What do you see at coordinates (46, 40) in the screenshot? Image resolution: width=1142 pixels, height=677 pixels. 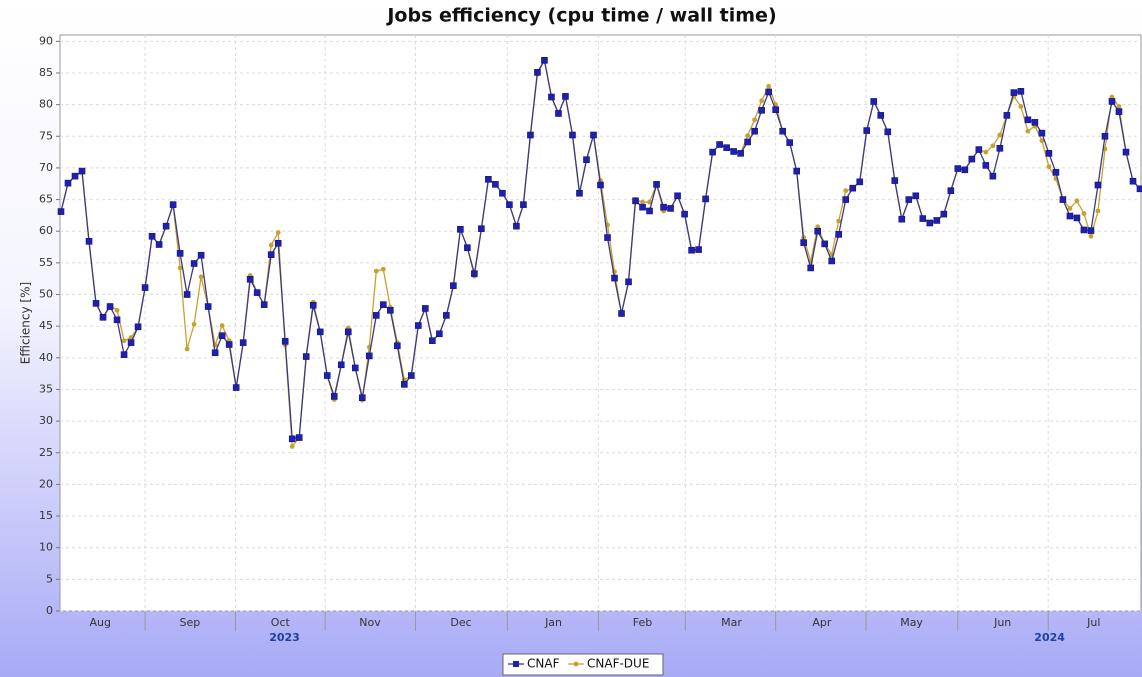 I see `y-tick-label: 90` at bounding box center [46, 40].